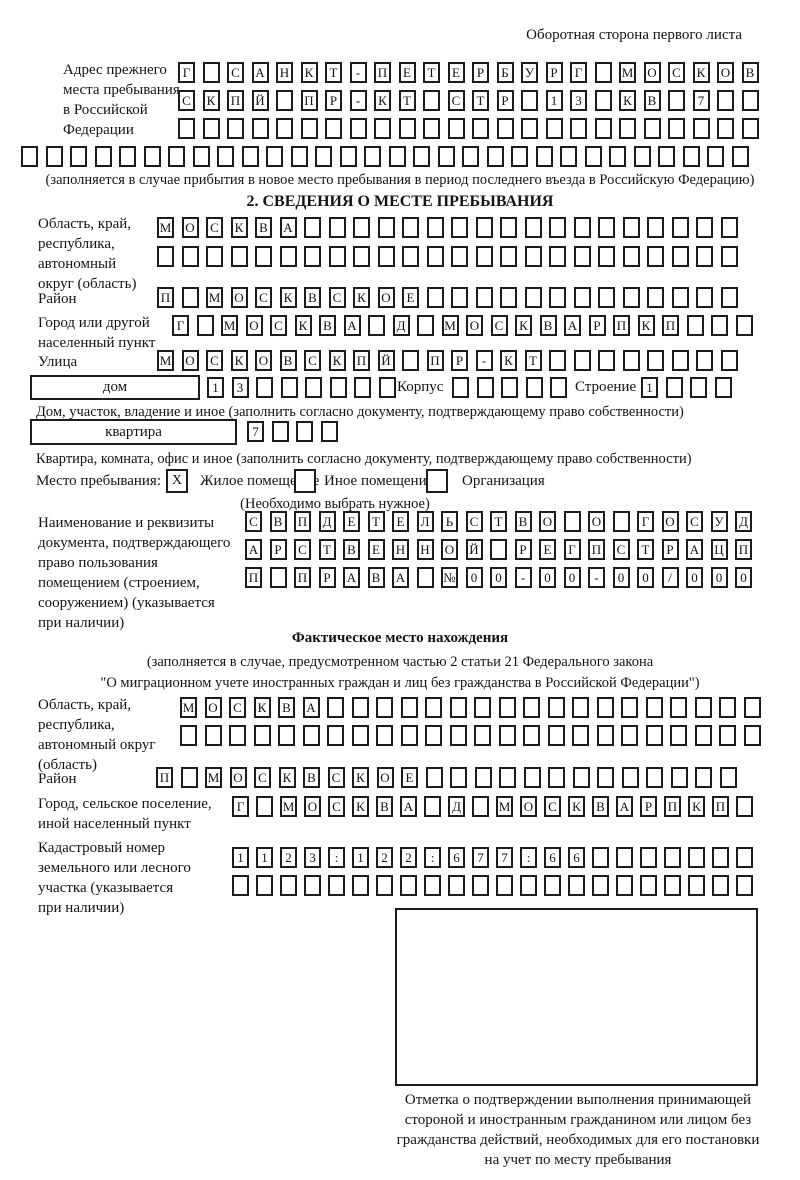 The height and width of the screenshot is (1180, 800). Describe the element at coordinates (305, 481) in the screenshot. I see `stay-type-checkbox-other-premises` at that location.